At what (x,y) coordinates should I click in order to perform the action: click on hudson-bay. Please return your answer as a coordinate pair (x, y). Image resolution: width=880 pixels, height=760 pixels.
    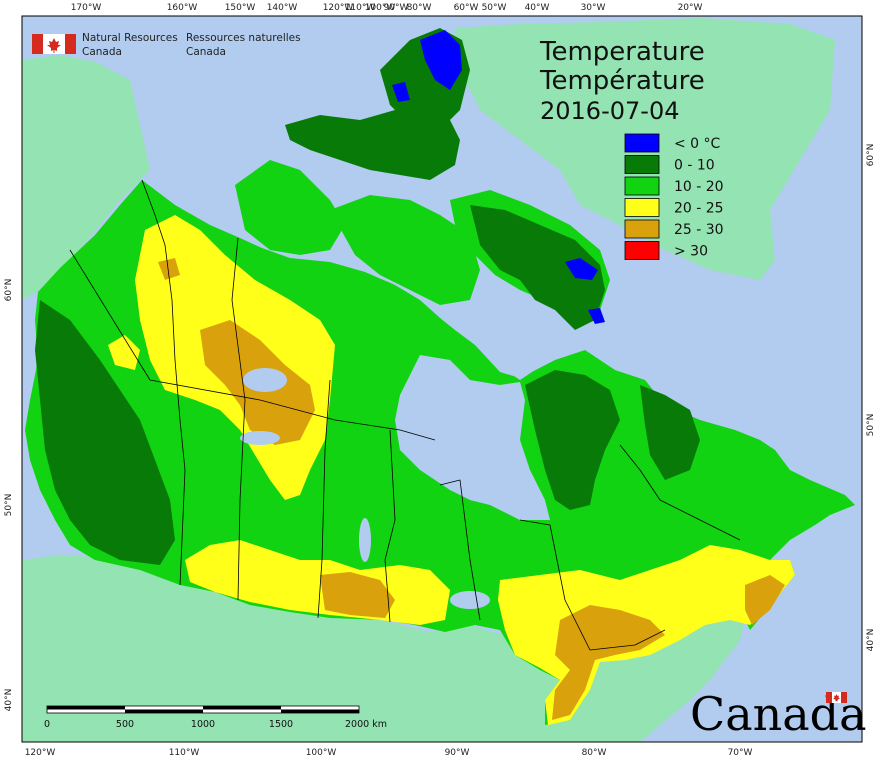
    Looking at the image, I should click on (472, 437).